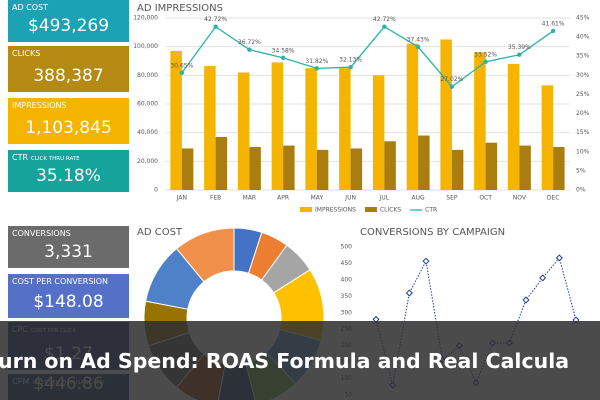  I want to click on kpi-tile: COST PER CONVERSION $148.08, so click(68, 296).